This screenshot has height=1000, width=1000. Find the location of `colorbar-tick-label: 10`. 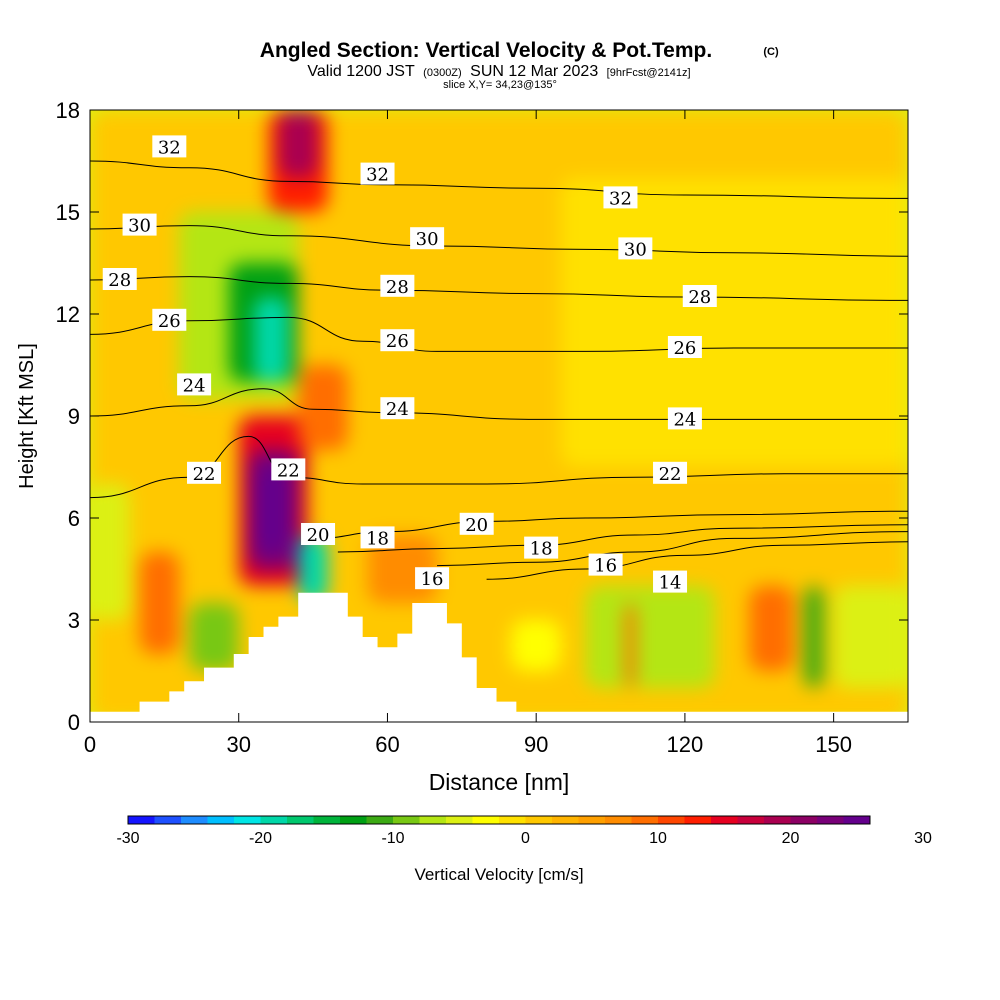

colorbar-tick-label: 10 is located at coordinates (658, 838).